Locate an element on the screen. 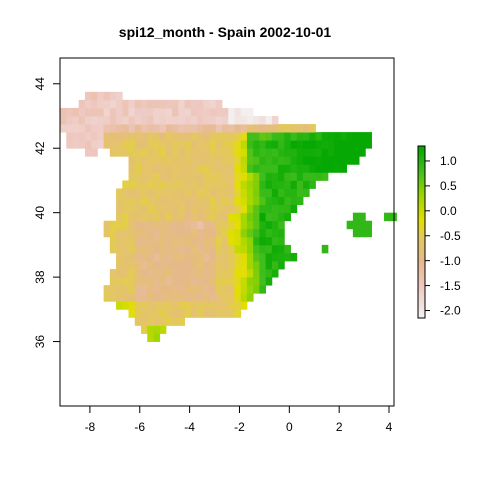  colorbar-tick-label: 1.0 is located at coordinates (448, 161).